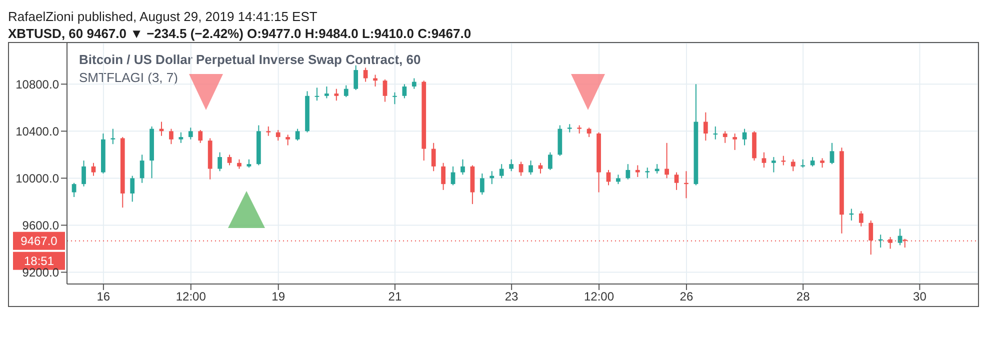  I want to click on ref-line-label: 9467.0, so click(39, 241).